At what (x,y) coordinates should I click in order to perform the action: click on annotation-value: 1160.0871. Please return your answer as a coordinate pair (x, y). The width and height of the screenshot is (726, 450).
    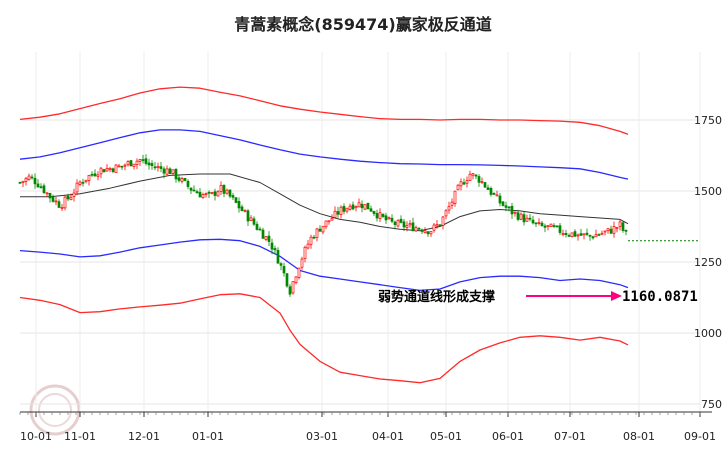
    Looking at the image, I should click on (660, 297).